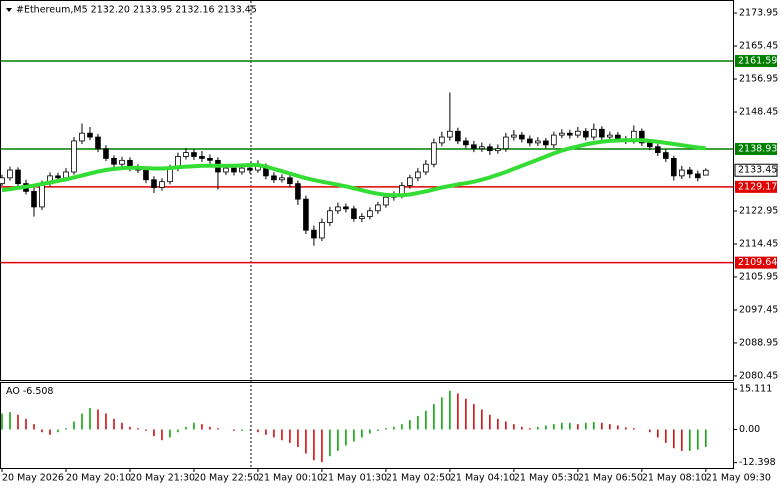 Image resolution: width=781 pixels, height=489 pixels. I want to click on x-tick-label: 20 May 20:10, so click(98, 478).